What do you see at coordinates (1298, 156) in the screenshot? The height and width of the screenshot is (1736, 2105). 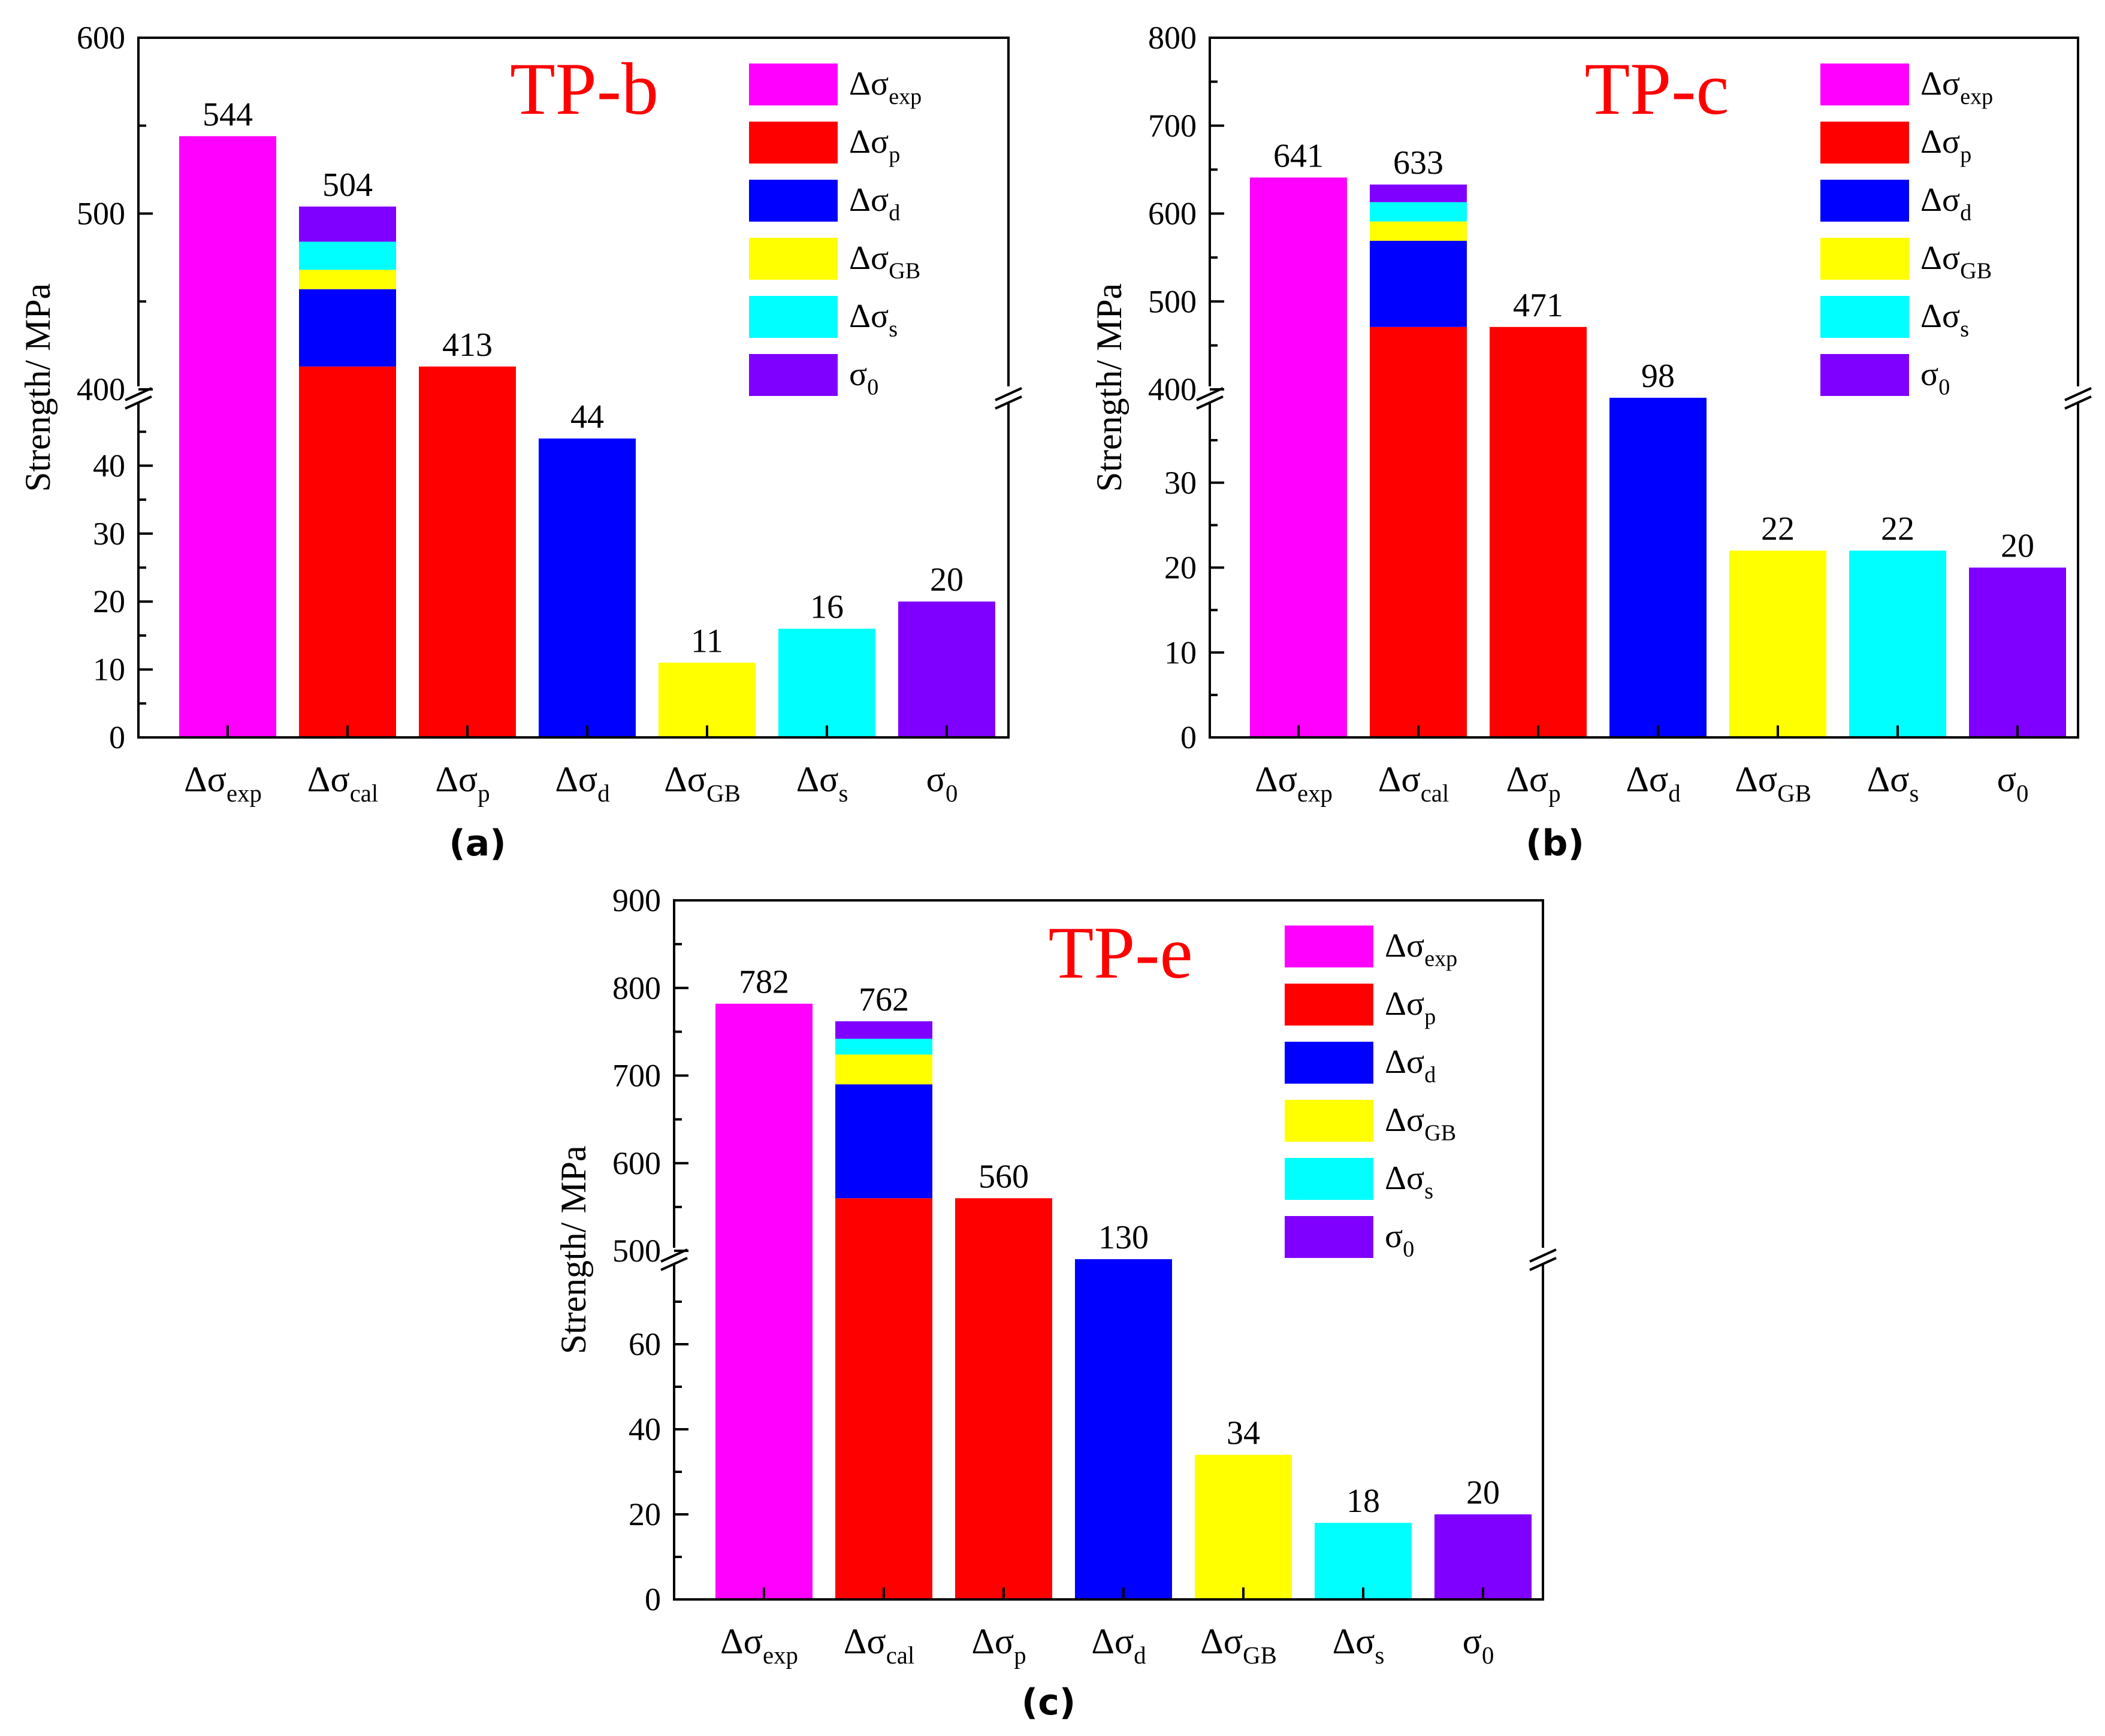 I see `data-label: 641` at bounding box center [1298, 156].